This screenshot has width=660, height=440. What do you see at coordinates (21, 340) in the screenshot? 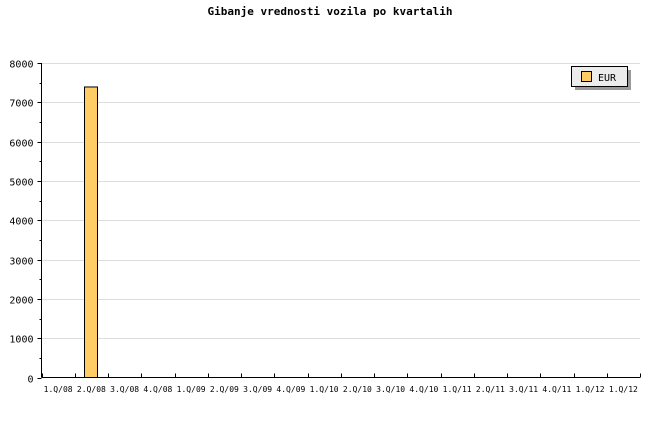
I see `y-tick-label: 1000` at bounding box center [21, 340].